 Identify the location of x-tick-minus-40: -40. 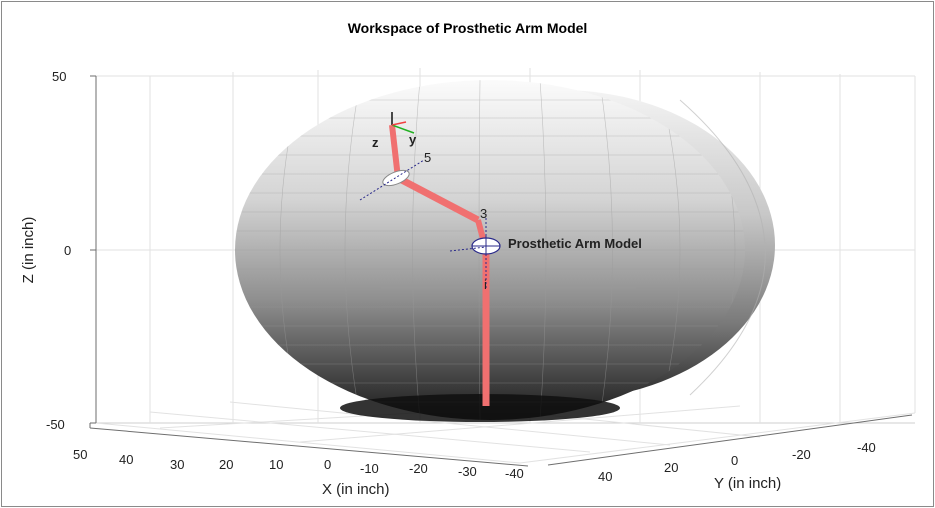
(514, 473).